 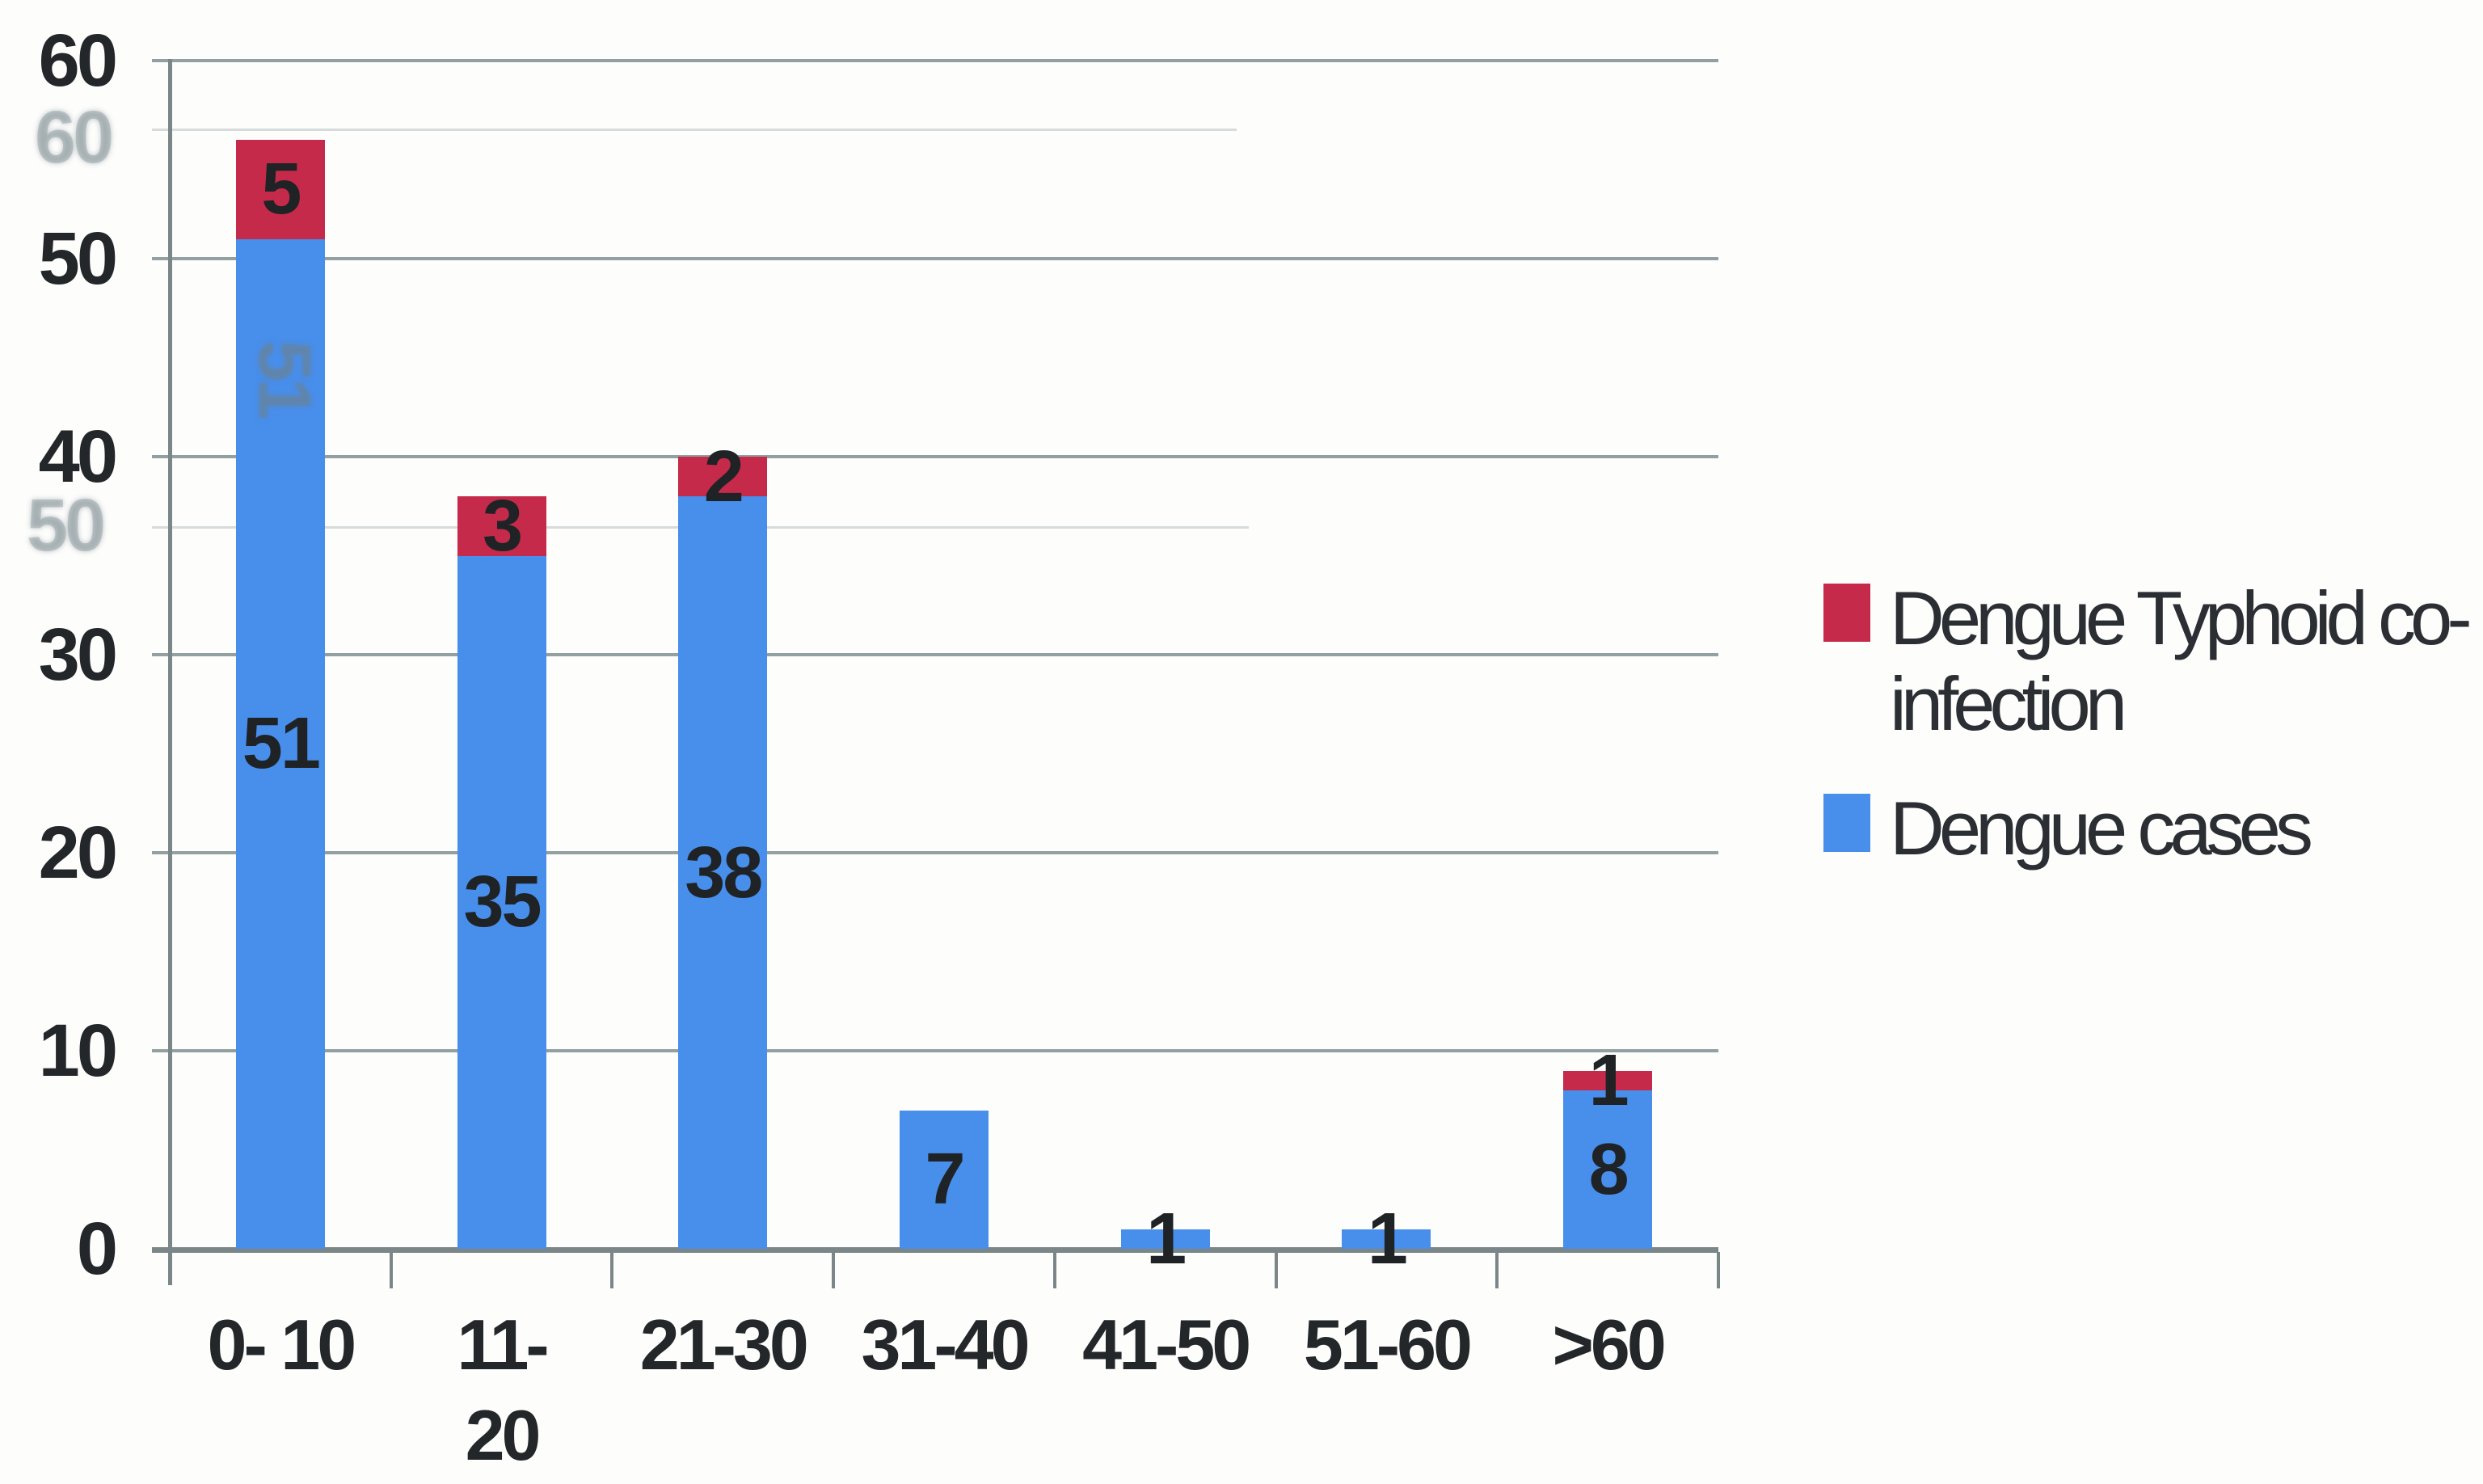 I want to click on value-label-dengue-cases-60: 8, so click(x=1608, y=1169).